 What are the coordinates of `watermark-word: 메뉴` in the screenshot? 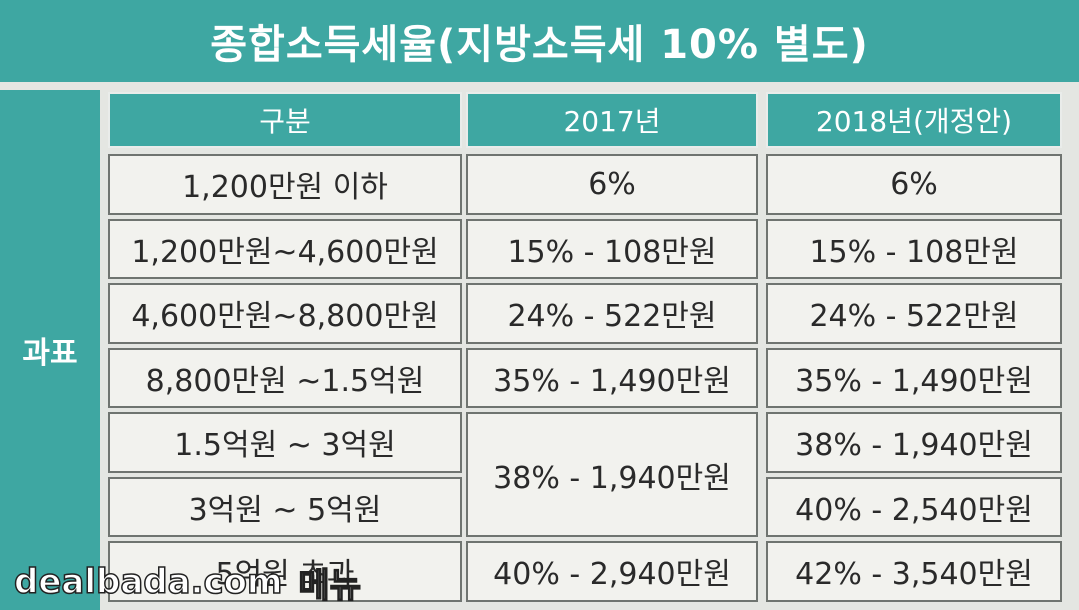 It's located at (330, 586).